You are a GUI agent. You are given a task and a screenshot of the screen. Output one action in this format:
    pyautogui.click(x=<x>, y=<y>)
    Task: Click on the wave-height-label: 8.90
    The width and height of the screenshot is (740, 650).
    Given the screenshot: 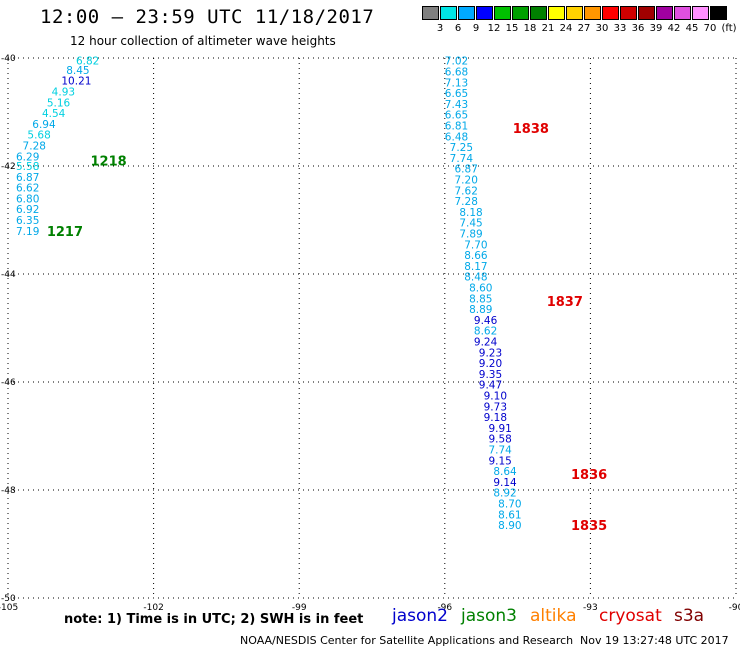 What is the action you would take?
    pyautogui.click(x=509, y=526)
    